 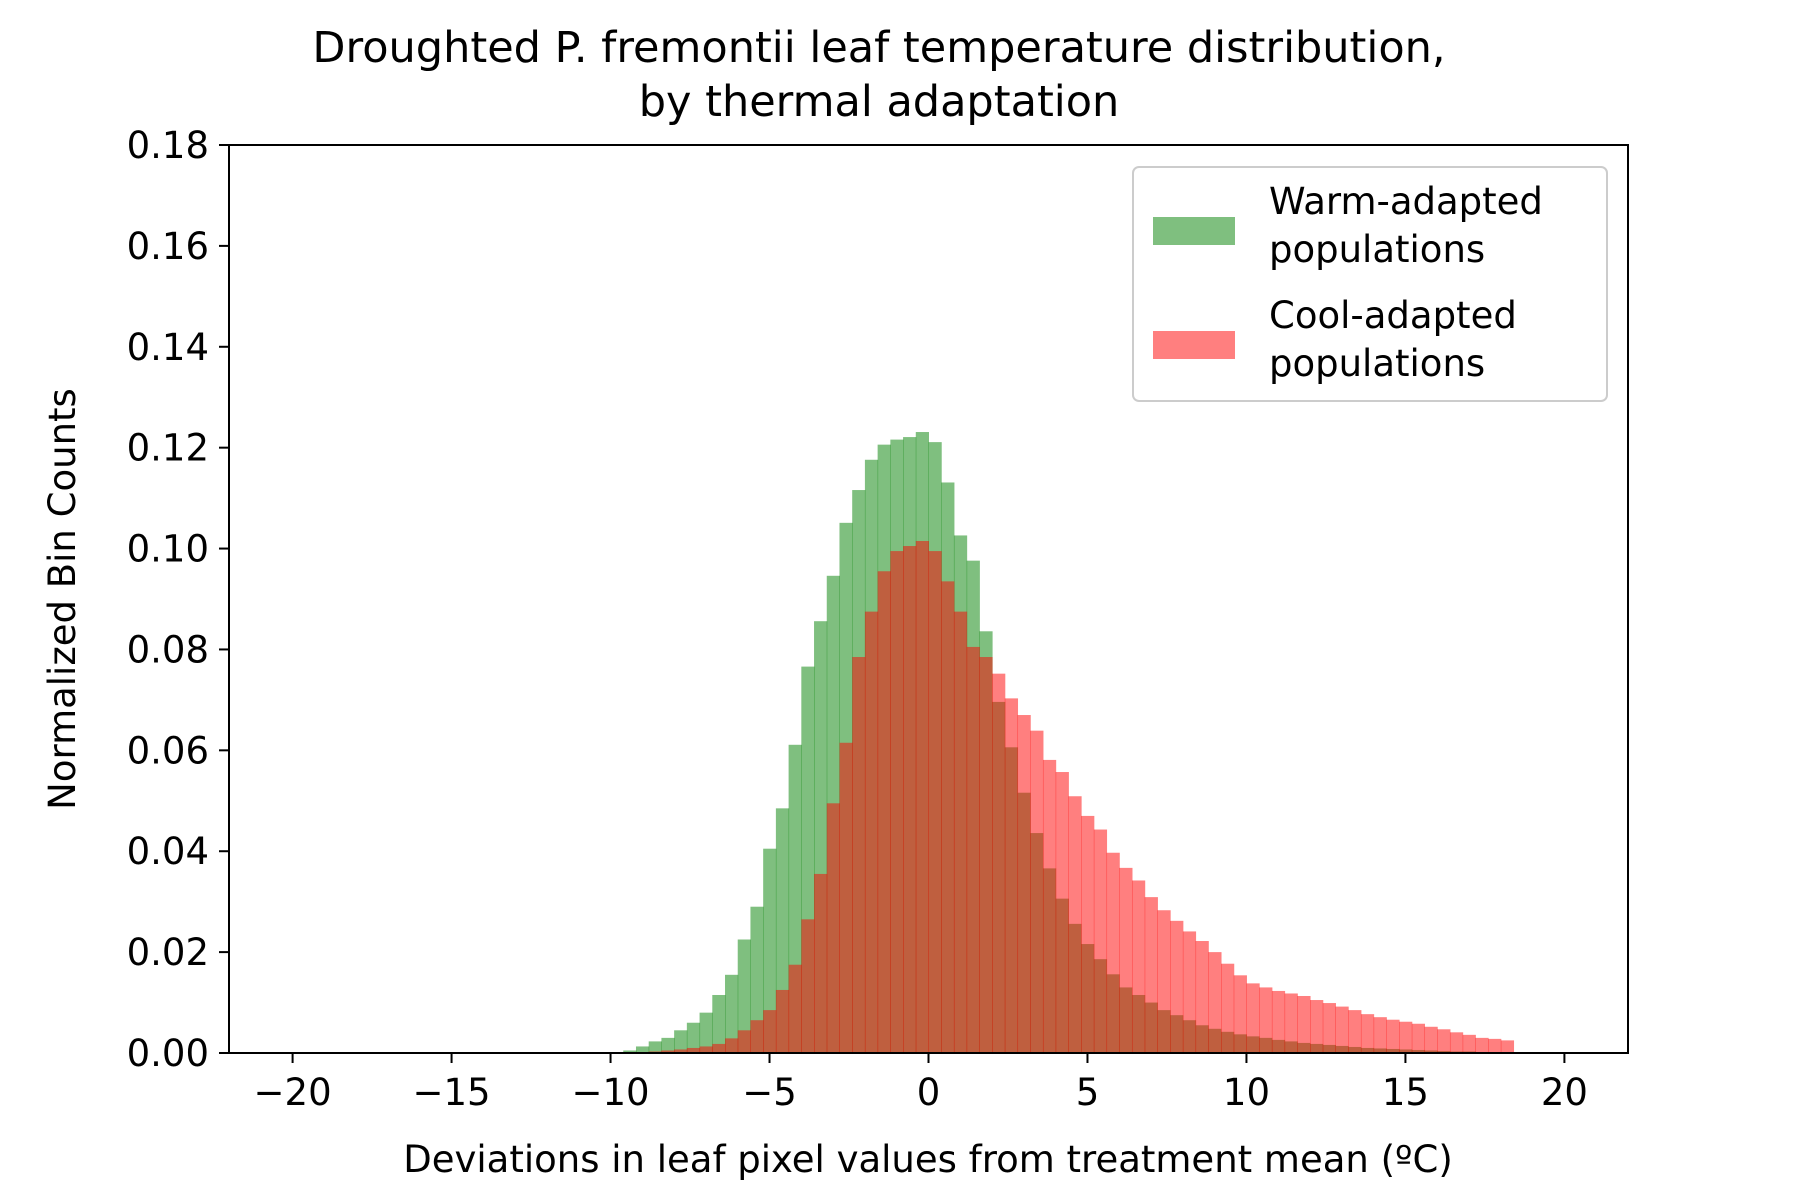 What do you see at coordinates (293, 1092) in the screenshot?
I see `x-tick-label: −20` at bounding box center [293, 1092].